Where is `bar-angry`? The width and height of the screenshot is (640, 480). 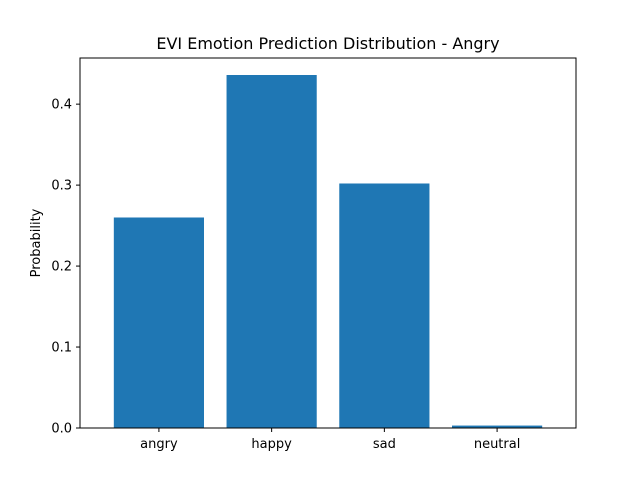 bar-angry is located at coordinates (158, 322).